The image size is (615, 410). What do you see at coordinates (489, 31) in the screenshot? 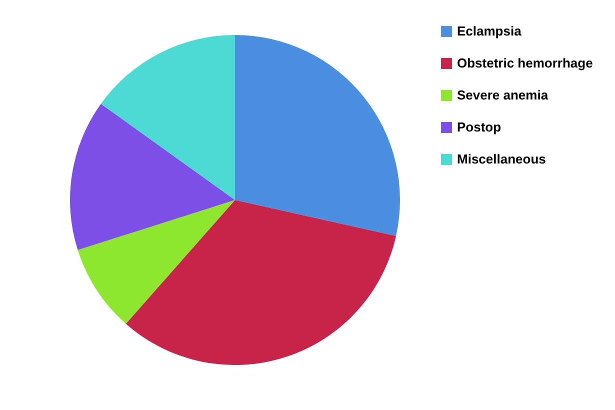
I see `legend-label: Eclampsia` at bounding box center [489, 31].